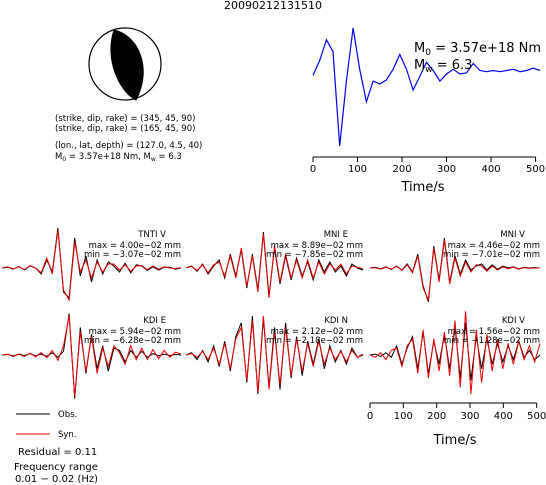  I want to click on station-min: min = −7.85e−02 mm, so click(314, 255).